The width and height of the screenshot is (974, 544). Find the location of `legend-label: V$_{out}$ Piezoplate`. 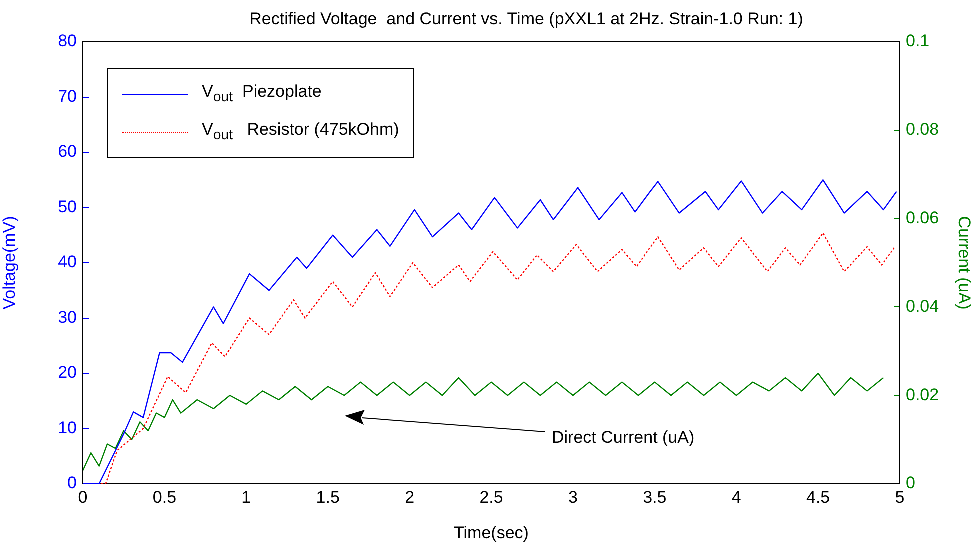

legend-label: V$_{out}$ Piezoplate is located at coordinates (262, 94).